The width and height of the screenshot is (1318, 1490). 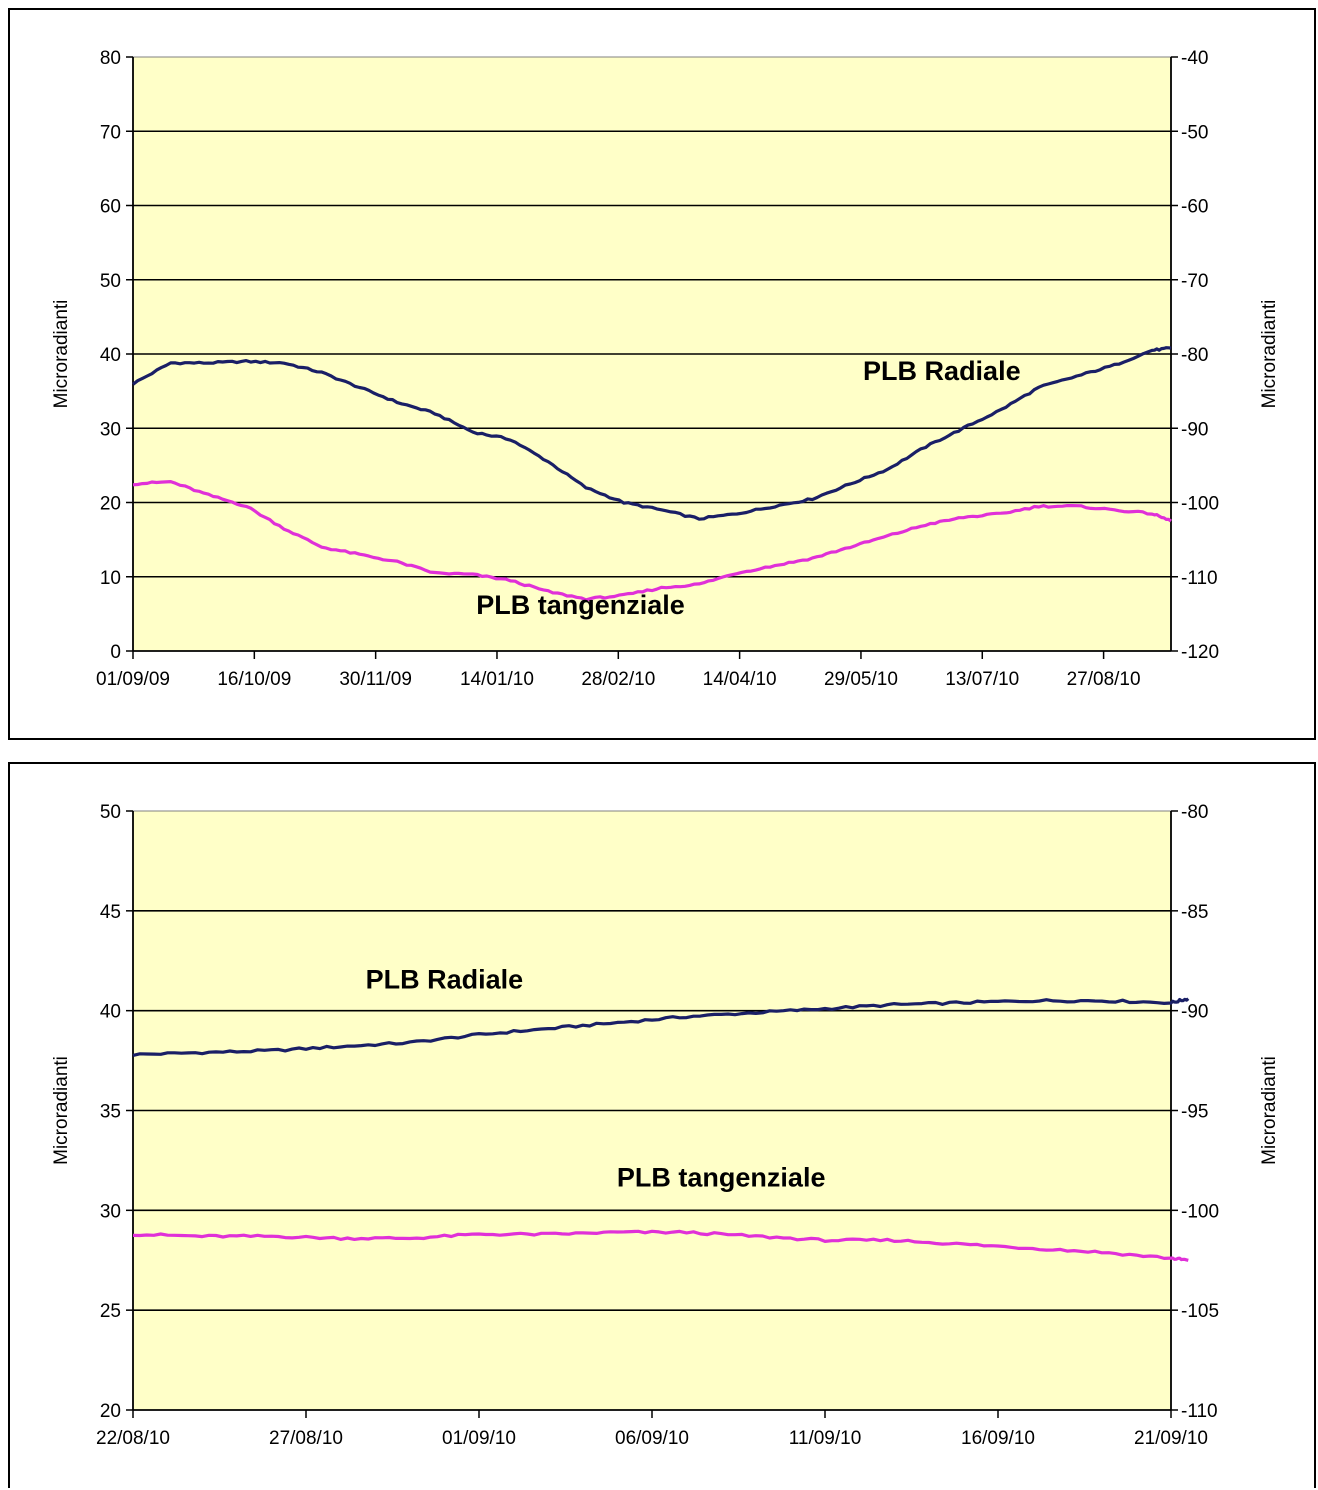 What do you see at coordinates (375, 679) in the screenshot?
I see `x-tick-label: 30/11/09` at bounding box center [375, 679].